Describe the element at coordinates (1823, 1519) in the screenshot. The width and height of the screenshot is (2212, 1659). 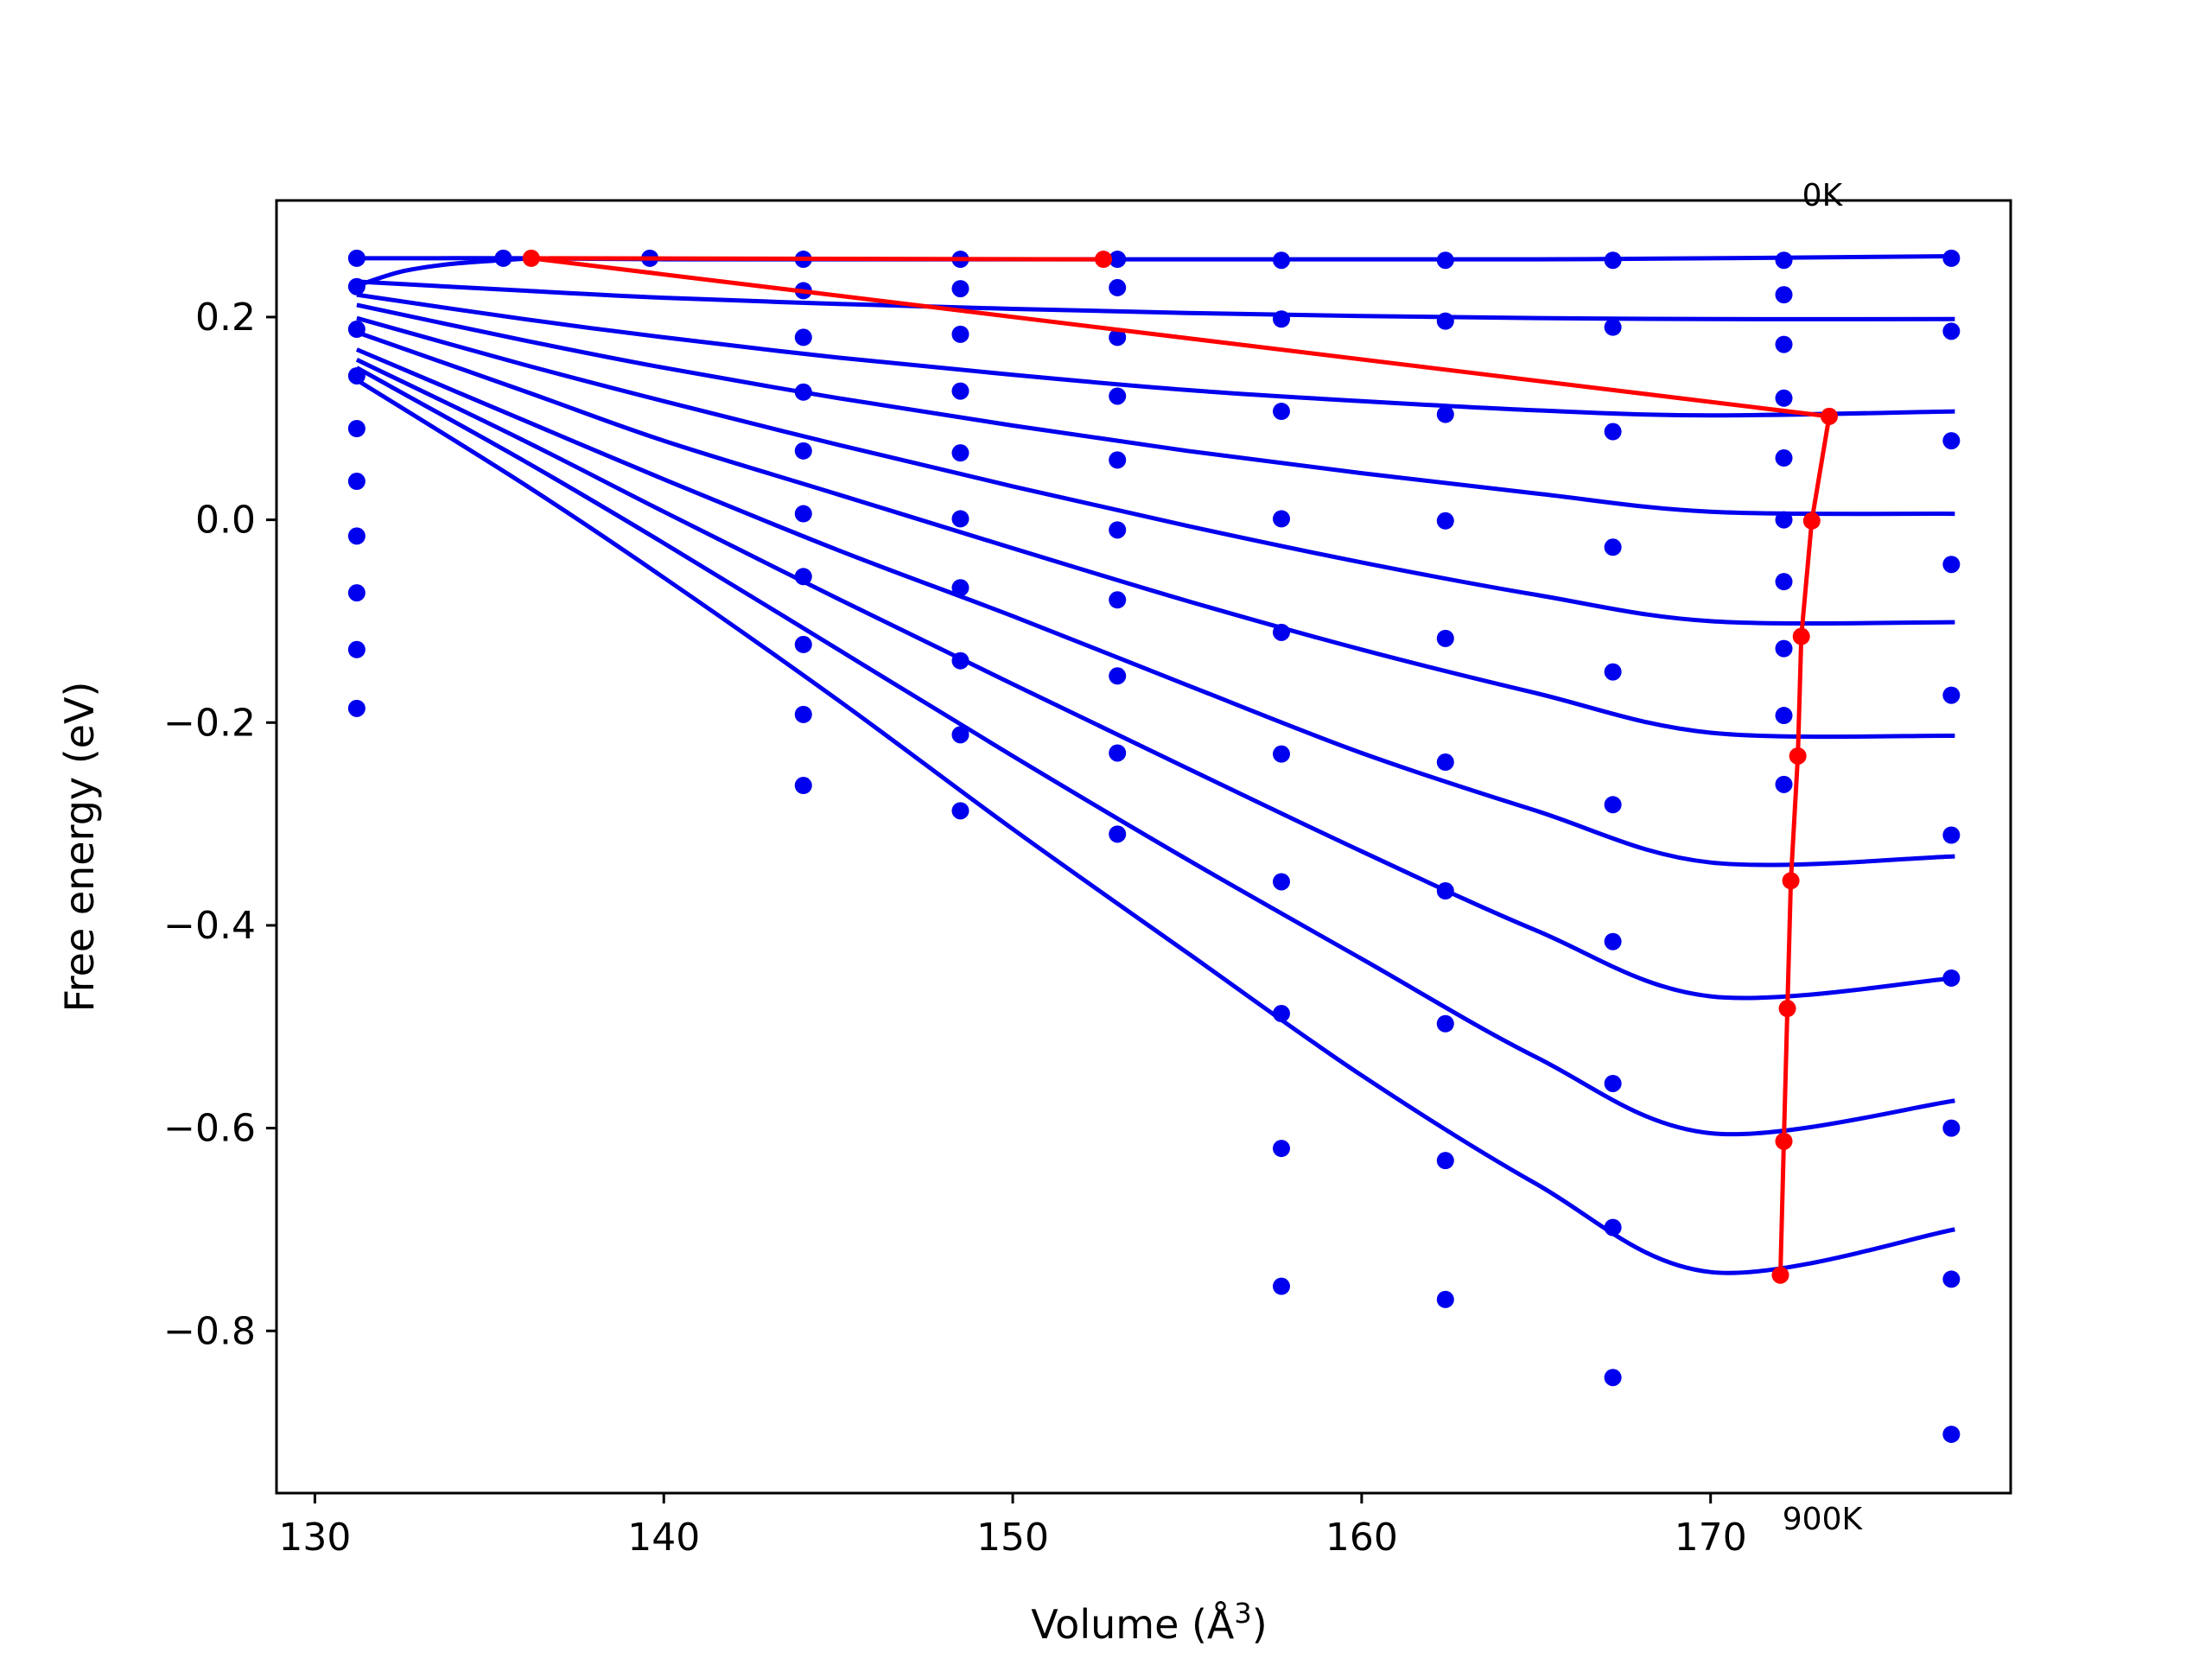
I see `annotation-label: 900K` at that location.